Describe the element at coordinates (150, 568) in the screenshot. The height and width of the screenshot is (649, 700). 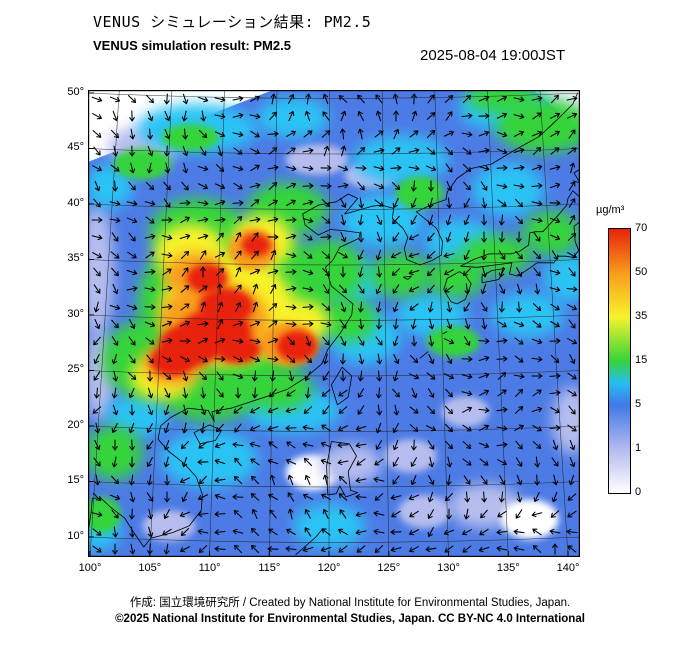
I see `x-tick-label: 105°` at that location.